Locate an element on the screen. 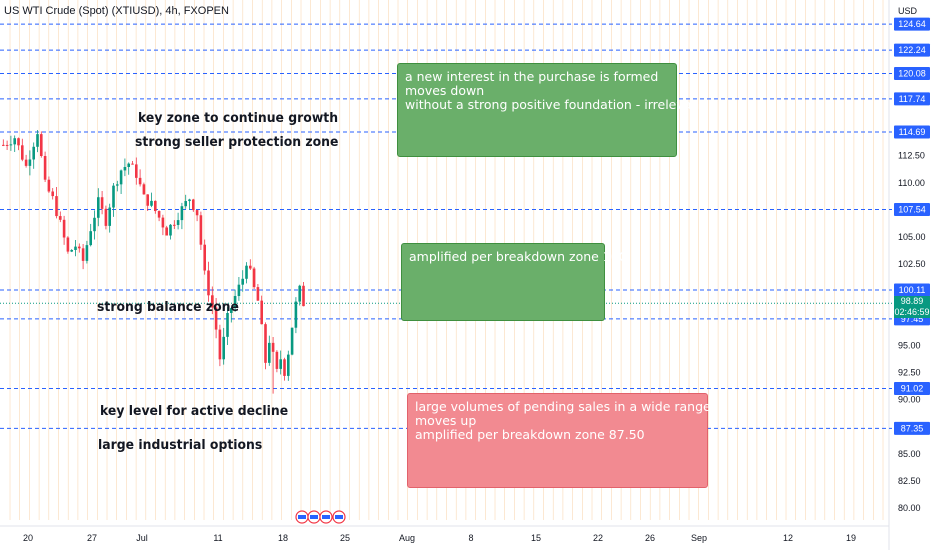  label-decline-level: key level for active decline is located at coordinates (194, 411).